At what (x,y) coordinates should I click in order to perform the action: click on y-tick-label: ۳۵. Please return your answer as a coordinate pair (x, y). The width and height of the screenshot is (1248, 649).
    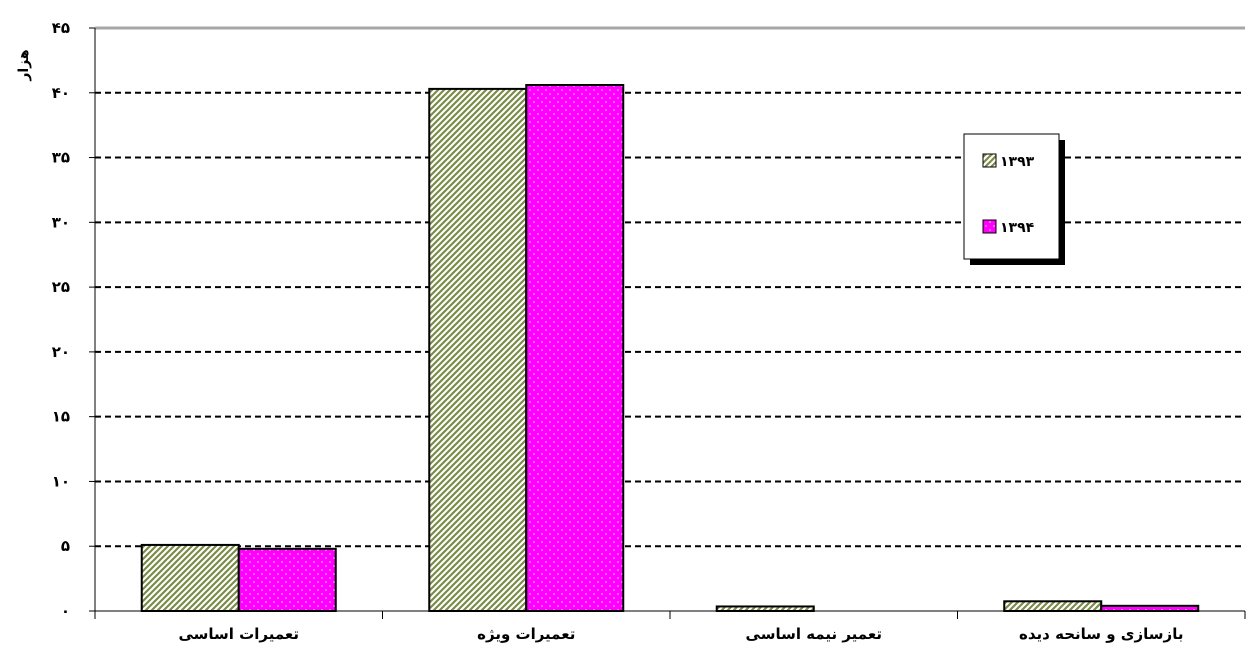
    Looking at the image, I should click on (61, 158).